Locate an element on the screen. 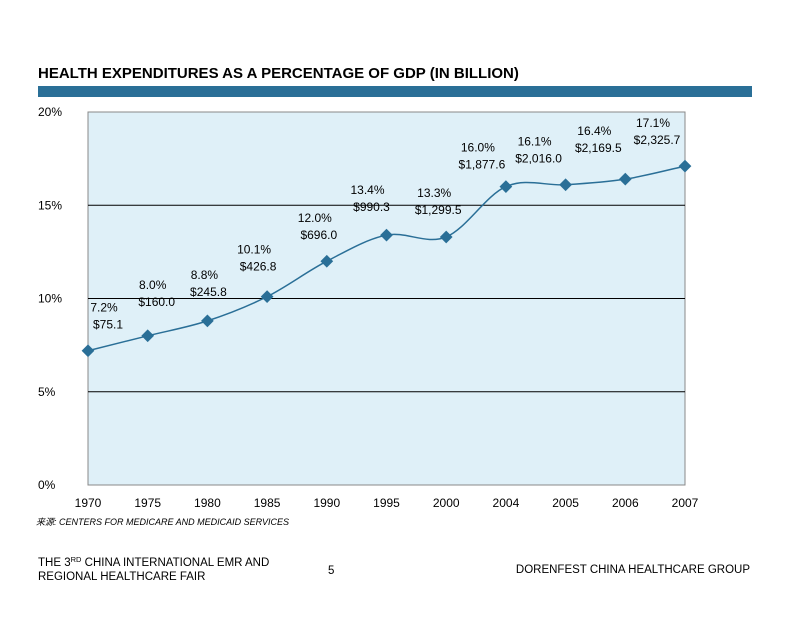 This screenshot has height=617, width=792. x-tick-label: 1975 is located at coordinates (147, 503).